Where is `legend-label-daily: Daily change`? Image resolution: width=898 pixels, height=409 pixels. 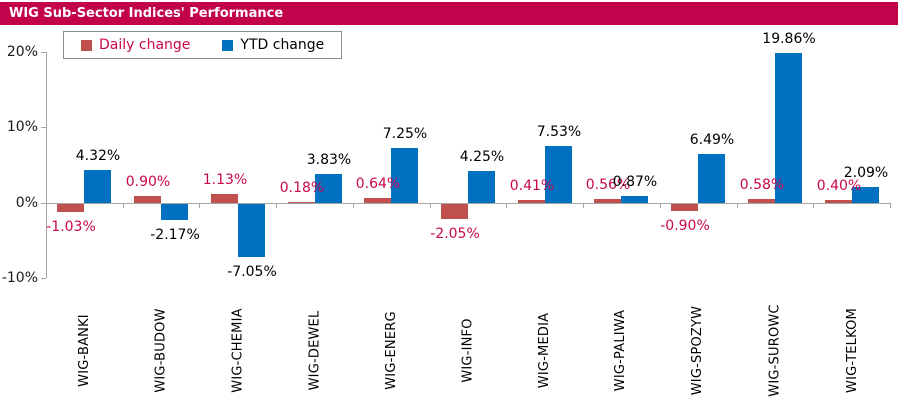 legend-label-daily: Daily change is located at coordinates (145, 45).